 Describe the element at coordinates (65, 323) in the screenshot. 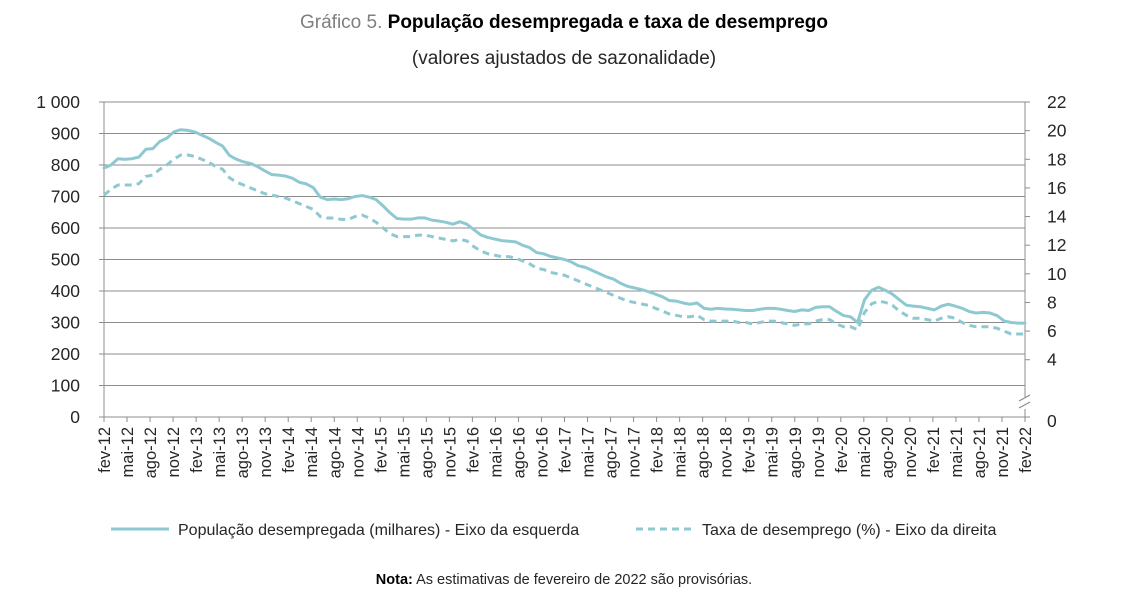

I see `y-left-tick-label: 300` at that location.